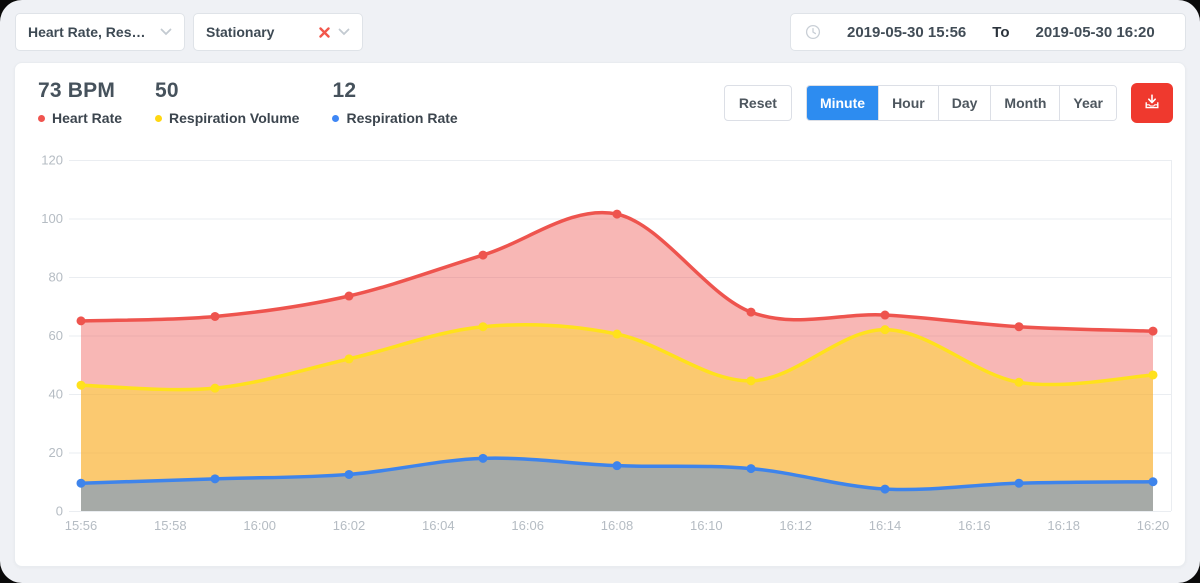 This screenshot has height=583, width=1200. I want to click on granularity-month-button: Month, so click(1025, 103).